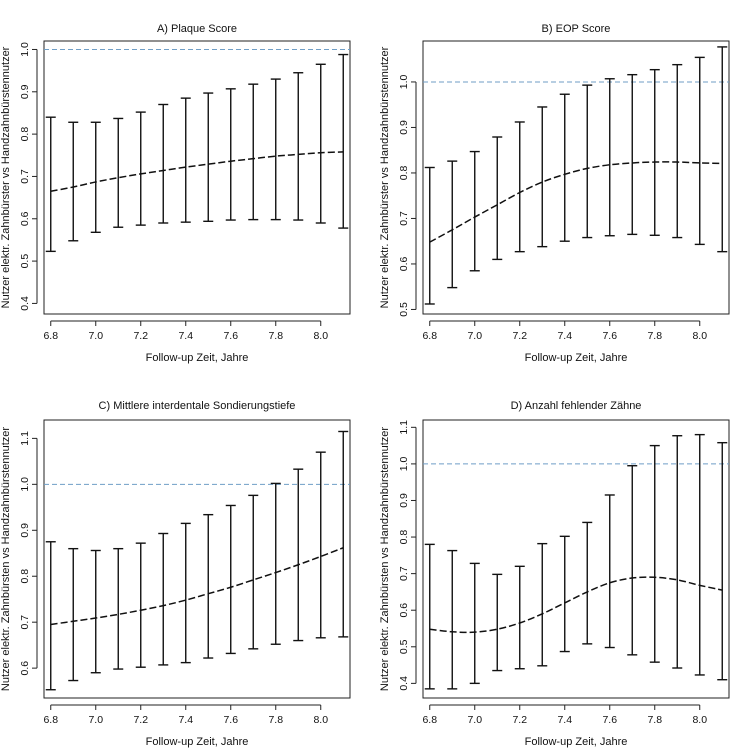  Describe the element at coordinates (576, 29) in the screenshot. I see `panel-title: B) EOP Score` at that location.